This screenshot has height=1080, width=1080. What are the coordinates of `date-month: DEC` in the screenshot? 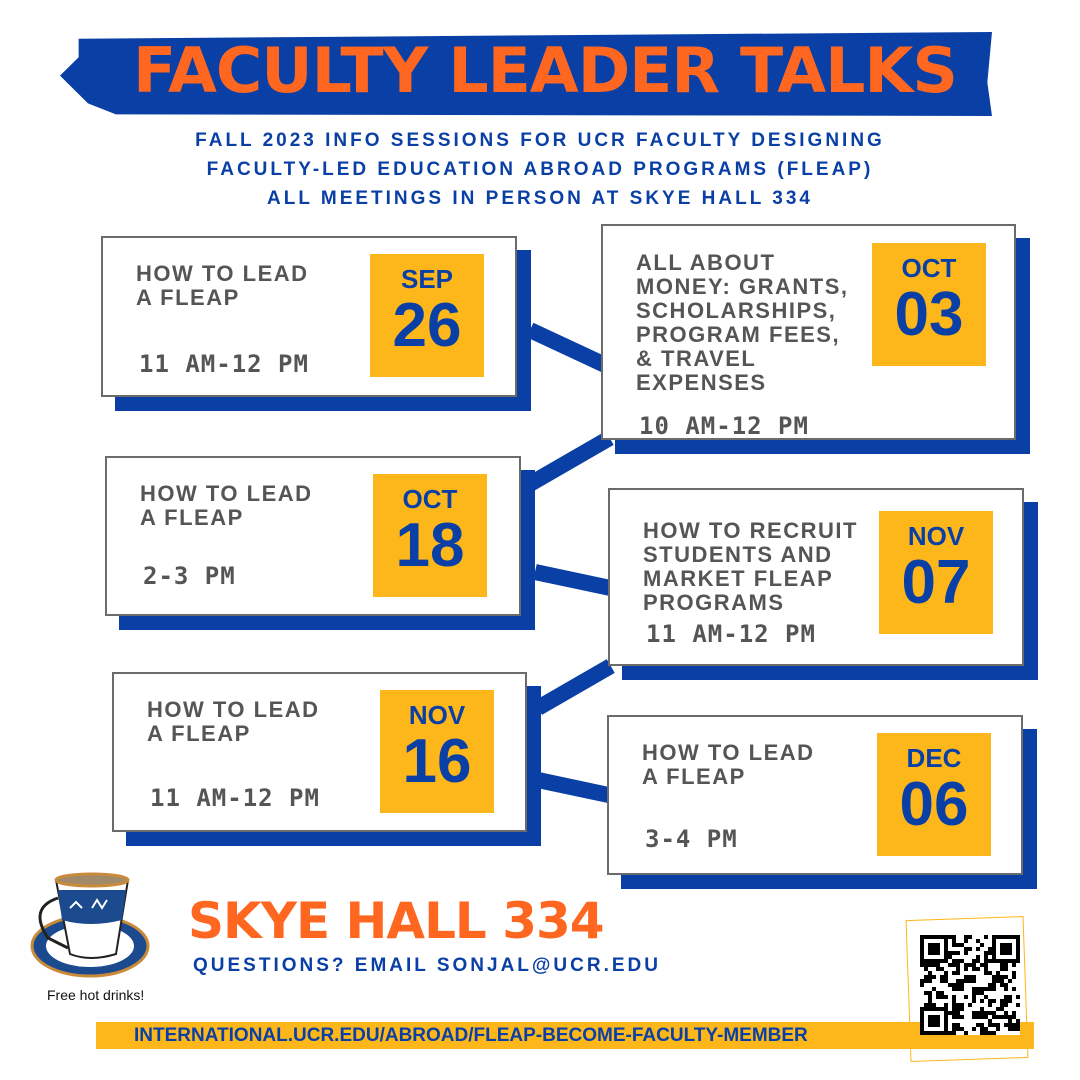 It's located at (934, 758).